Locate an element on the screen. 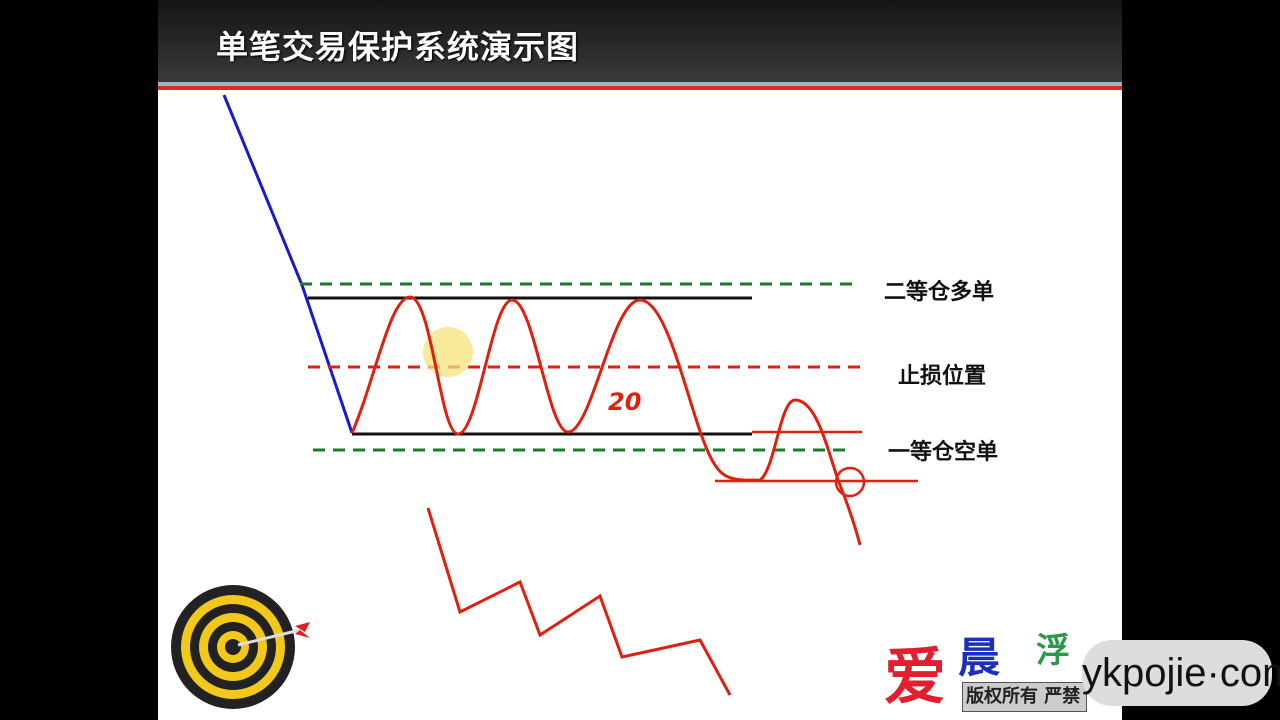  logo: 爱 晨 浮 is located at coordinates (977, 672).